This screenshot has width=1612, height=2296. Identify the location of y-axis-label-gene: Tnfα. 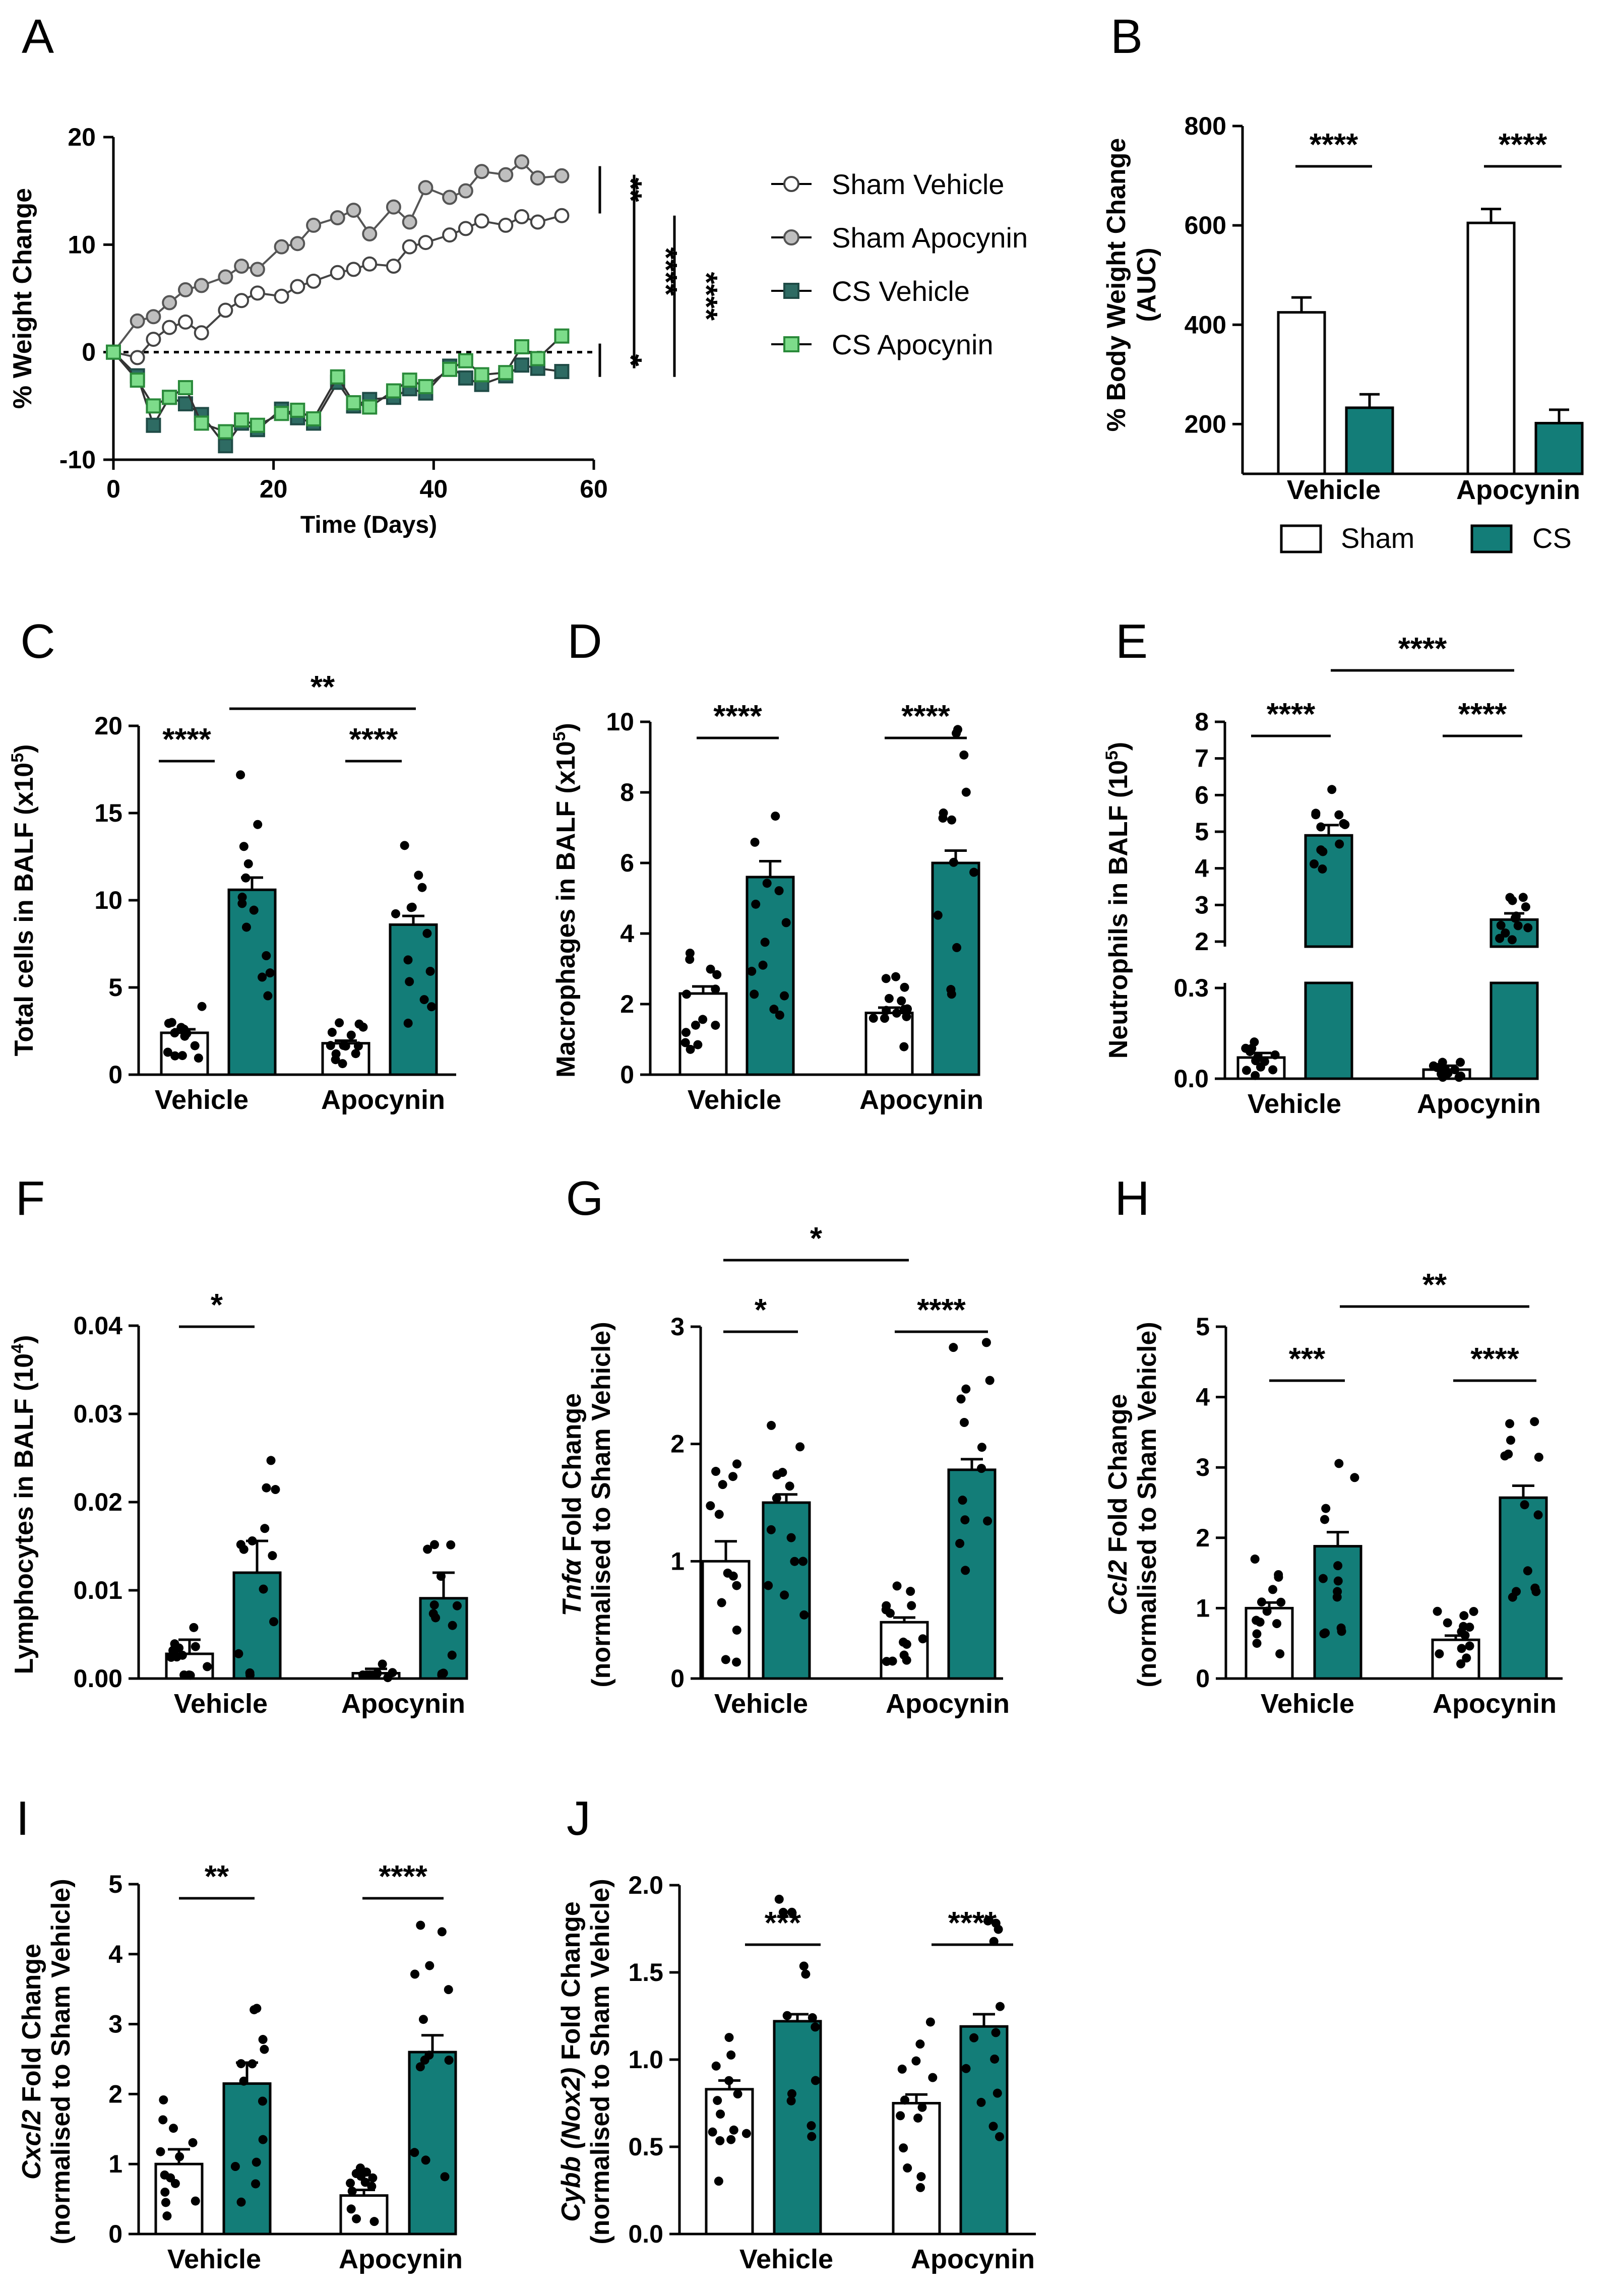
(572, 1587).